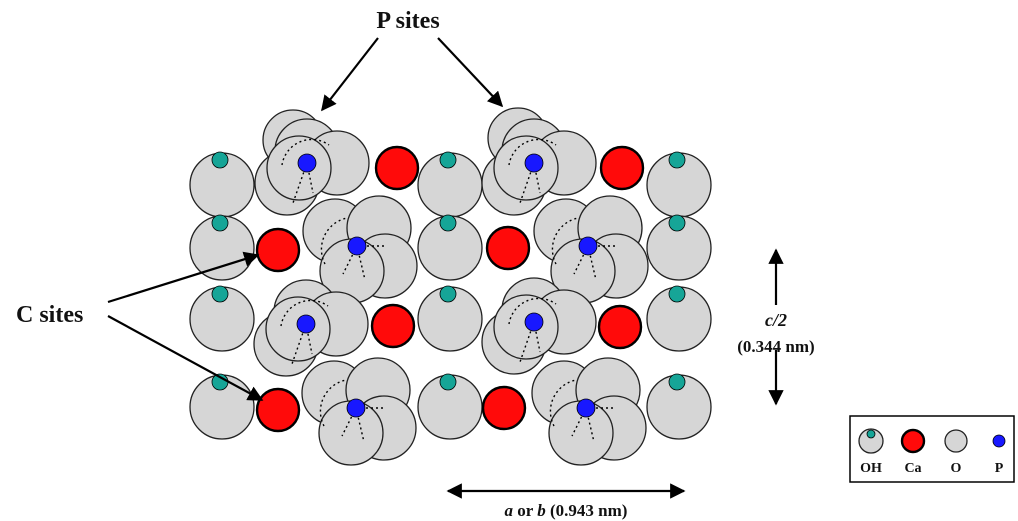  Describe the element at coordinates (776, 320) in the screenshot. I see `c-axis-label: c/2` at that location.